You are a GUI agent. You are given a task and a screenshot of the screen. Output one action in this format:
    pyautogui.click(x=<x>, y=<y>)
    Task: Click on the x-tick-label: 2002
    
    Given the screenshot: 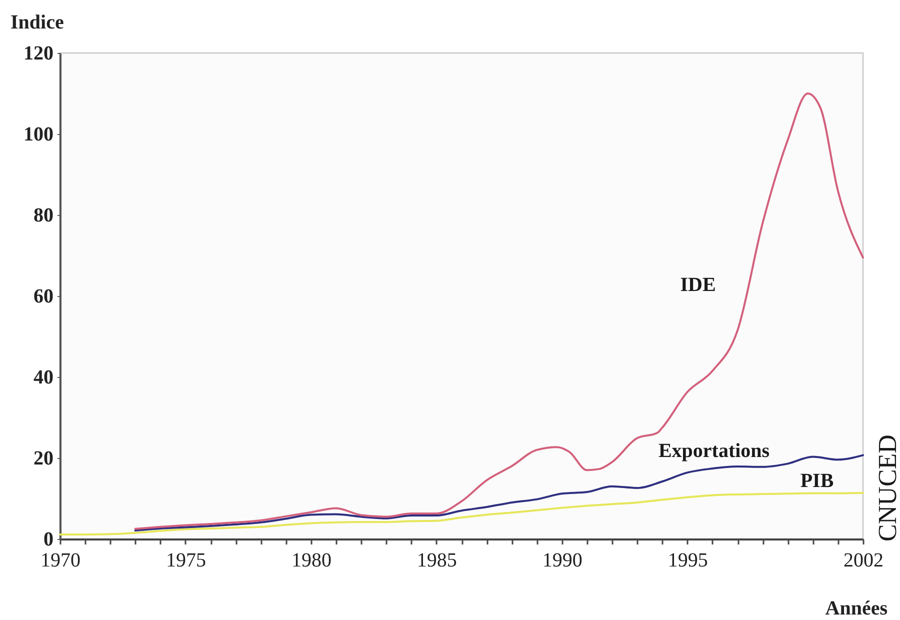 What is the action you would take?
    pyautogui.click(x=864, y=561)
    